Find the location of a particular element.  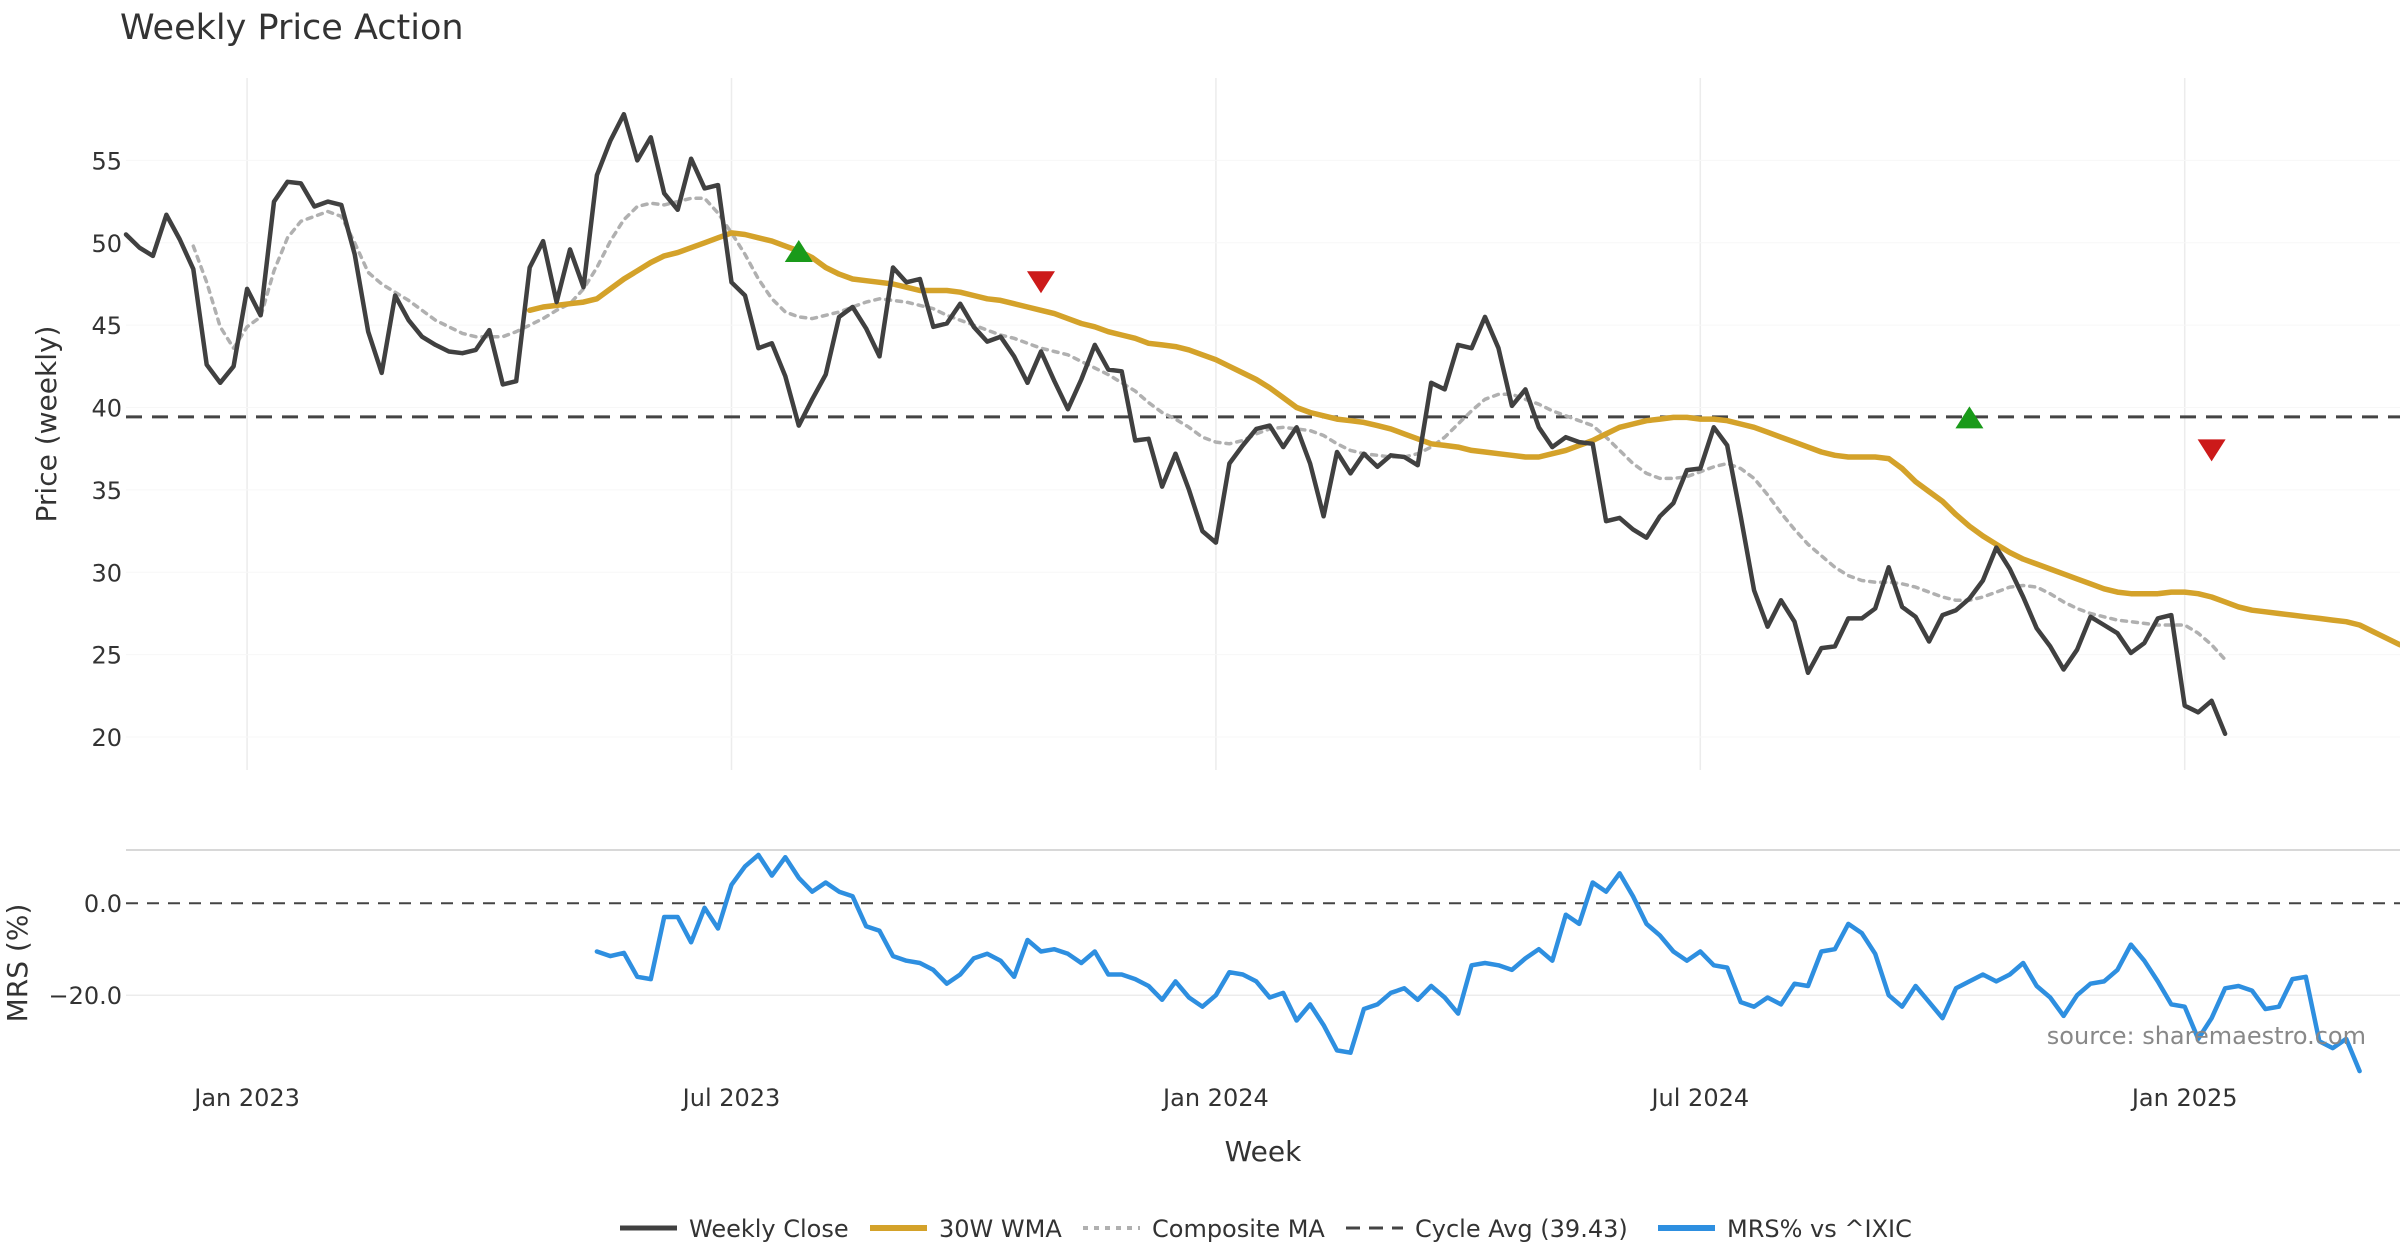

legend-label: 30W WMA is located at coordinates (1000, 1229).